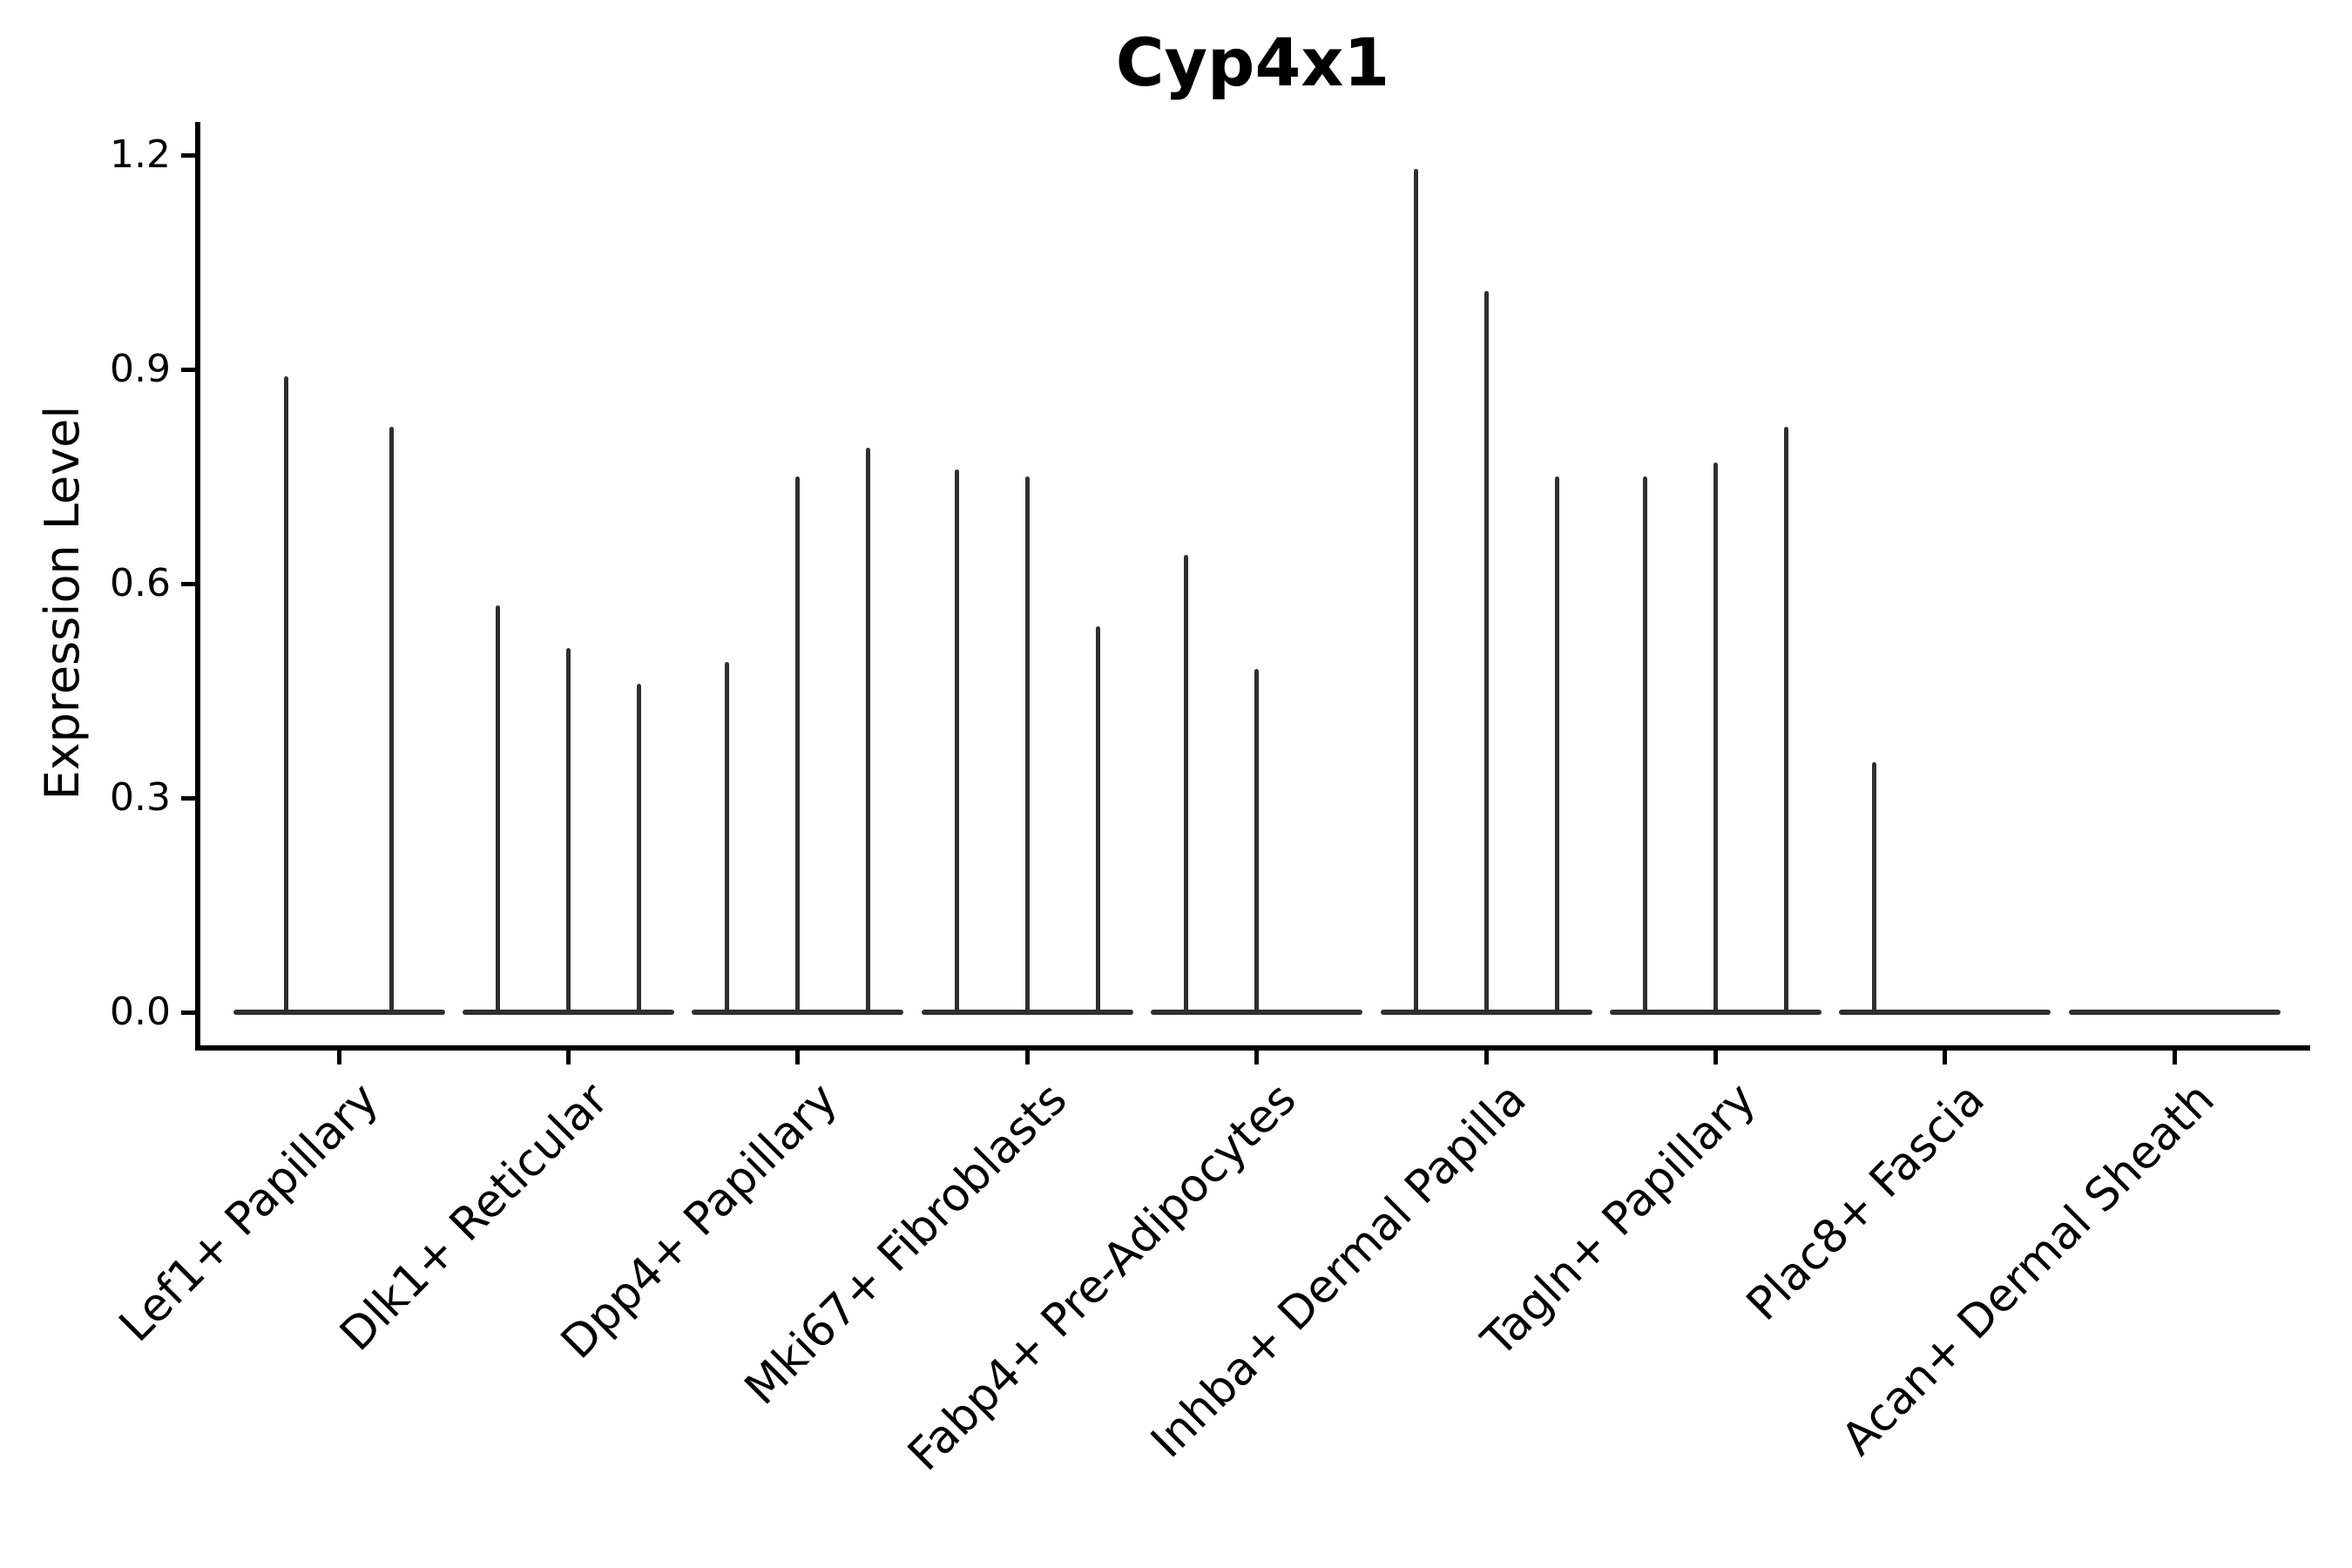  I want to click on y-tick-label: 1.2, so click(140, 154).